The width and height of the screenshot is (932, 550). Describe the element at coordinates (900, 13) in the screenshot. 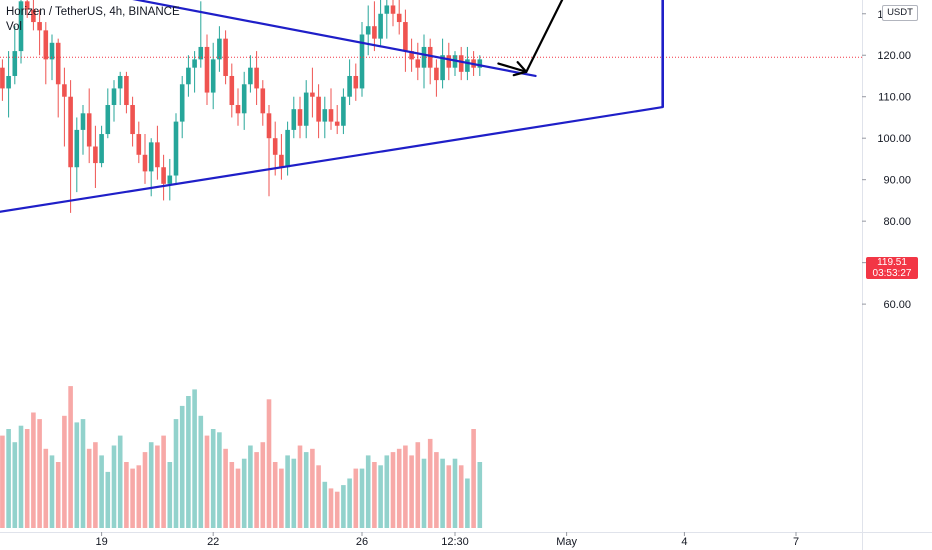

I see `currency-badge: USDT` at that location.